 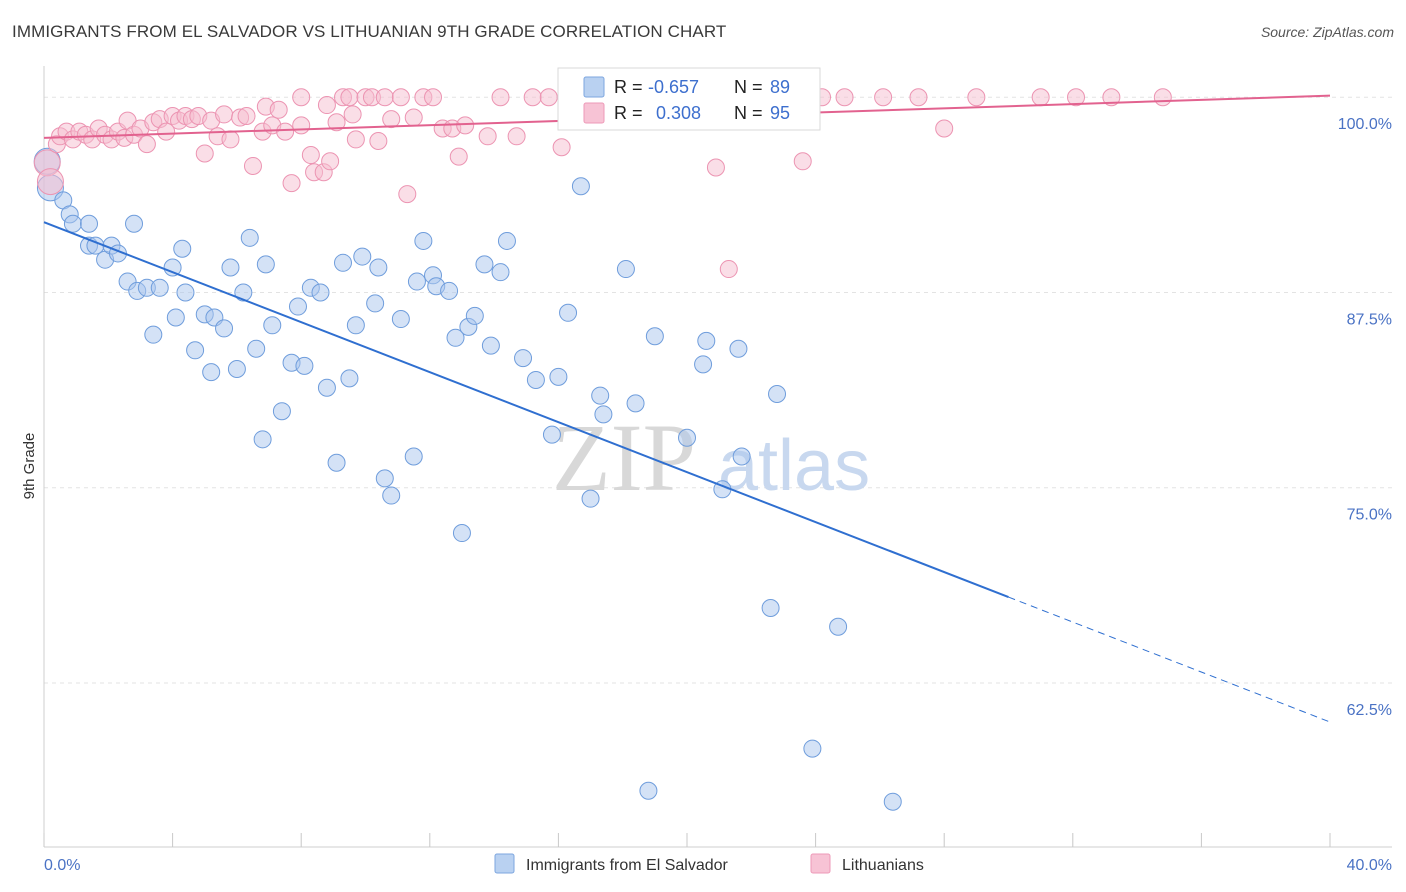 I want to click on x-tick-label-0: 0.0%, so click(x=62, y=865).